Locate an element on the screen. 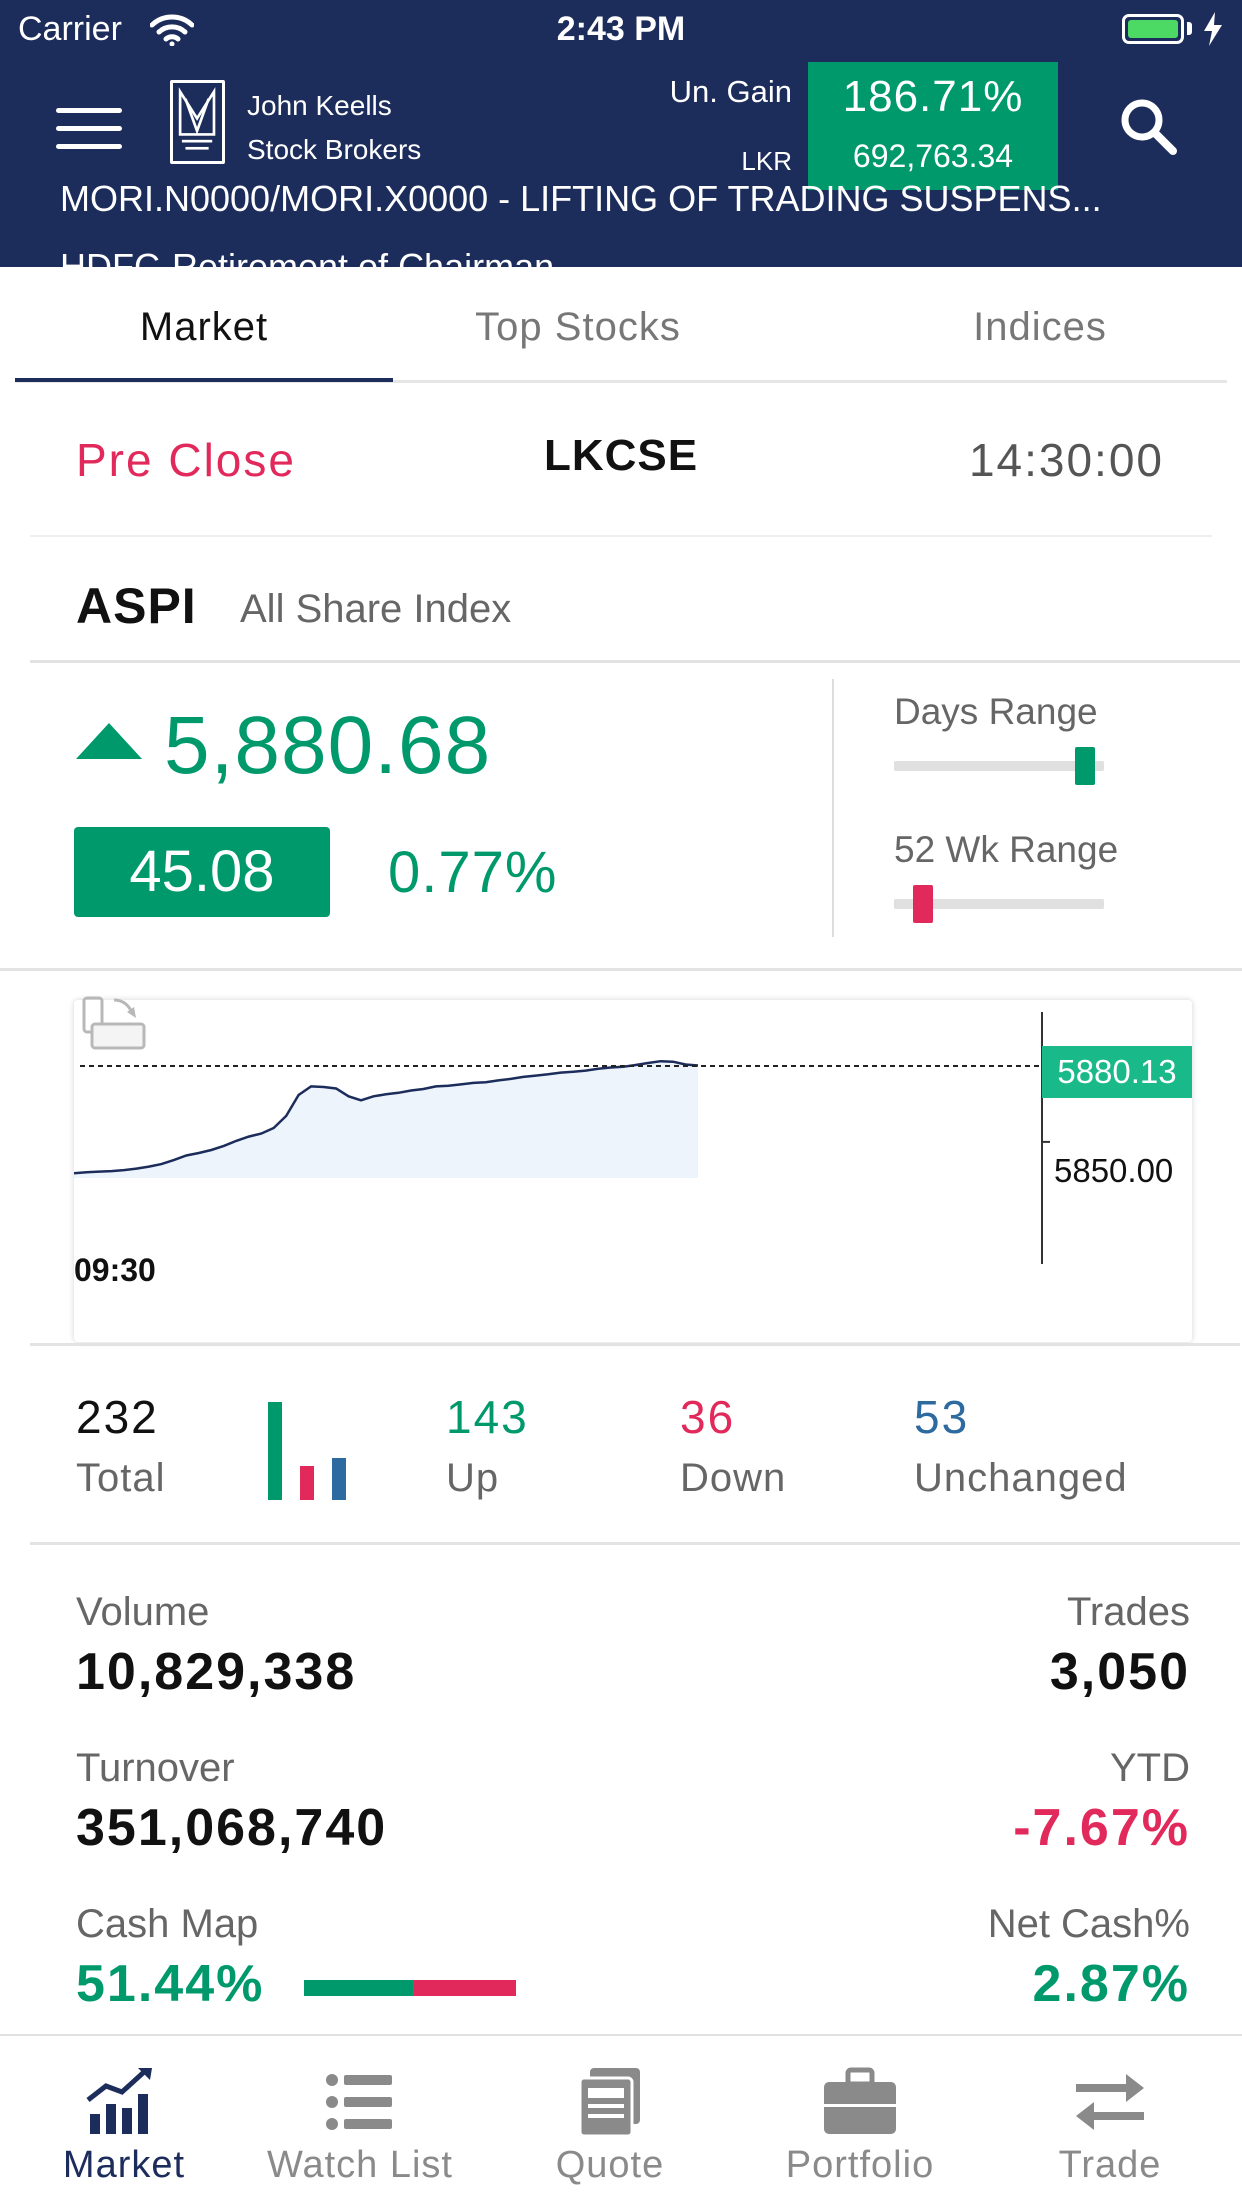  nav-watch-list-label: Watch List is located at coordinates (360, 2165).